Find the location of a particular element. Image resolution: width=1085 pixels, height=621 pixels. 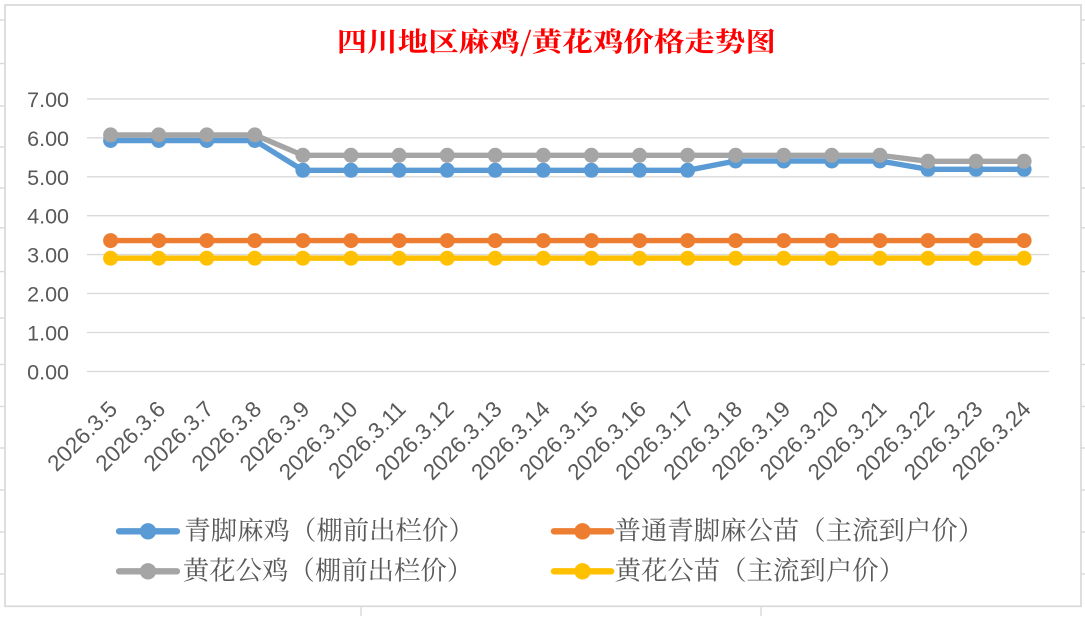

svg-text: 6.00 is located at coordinates (48, 139).